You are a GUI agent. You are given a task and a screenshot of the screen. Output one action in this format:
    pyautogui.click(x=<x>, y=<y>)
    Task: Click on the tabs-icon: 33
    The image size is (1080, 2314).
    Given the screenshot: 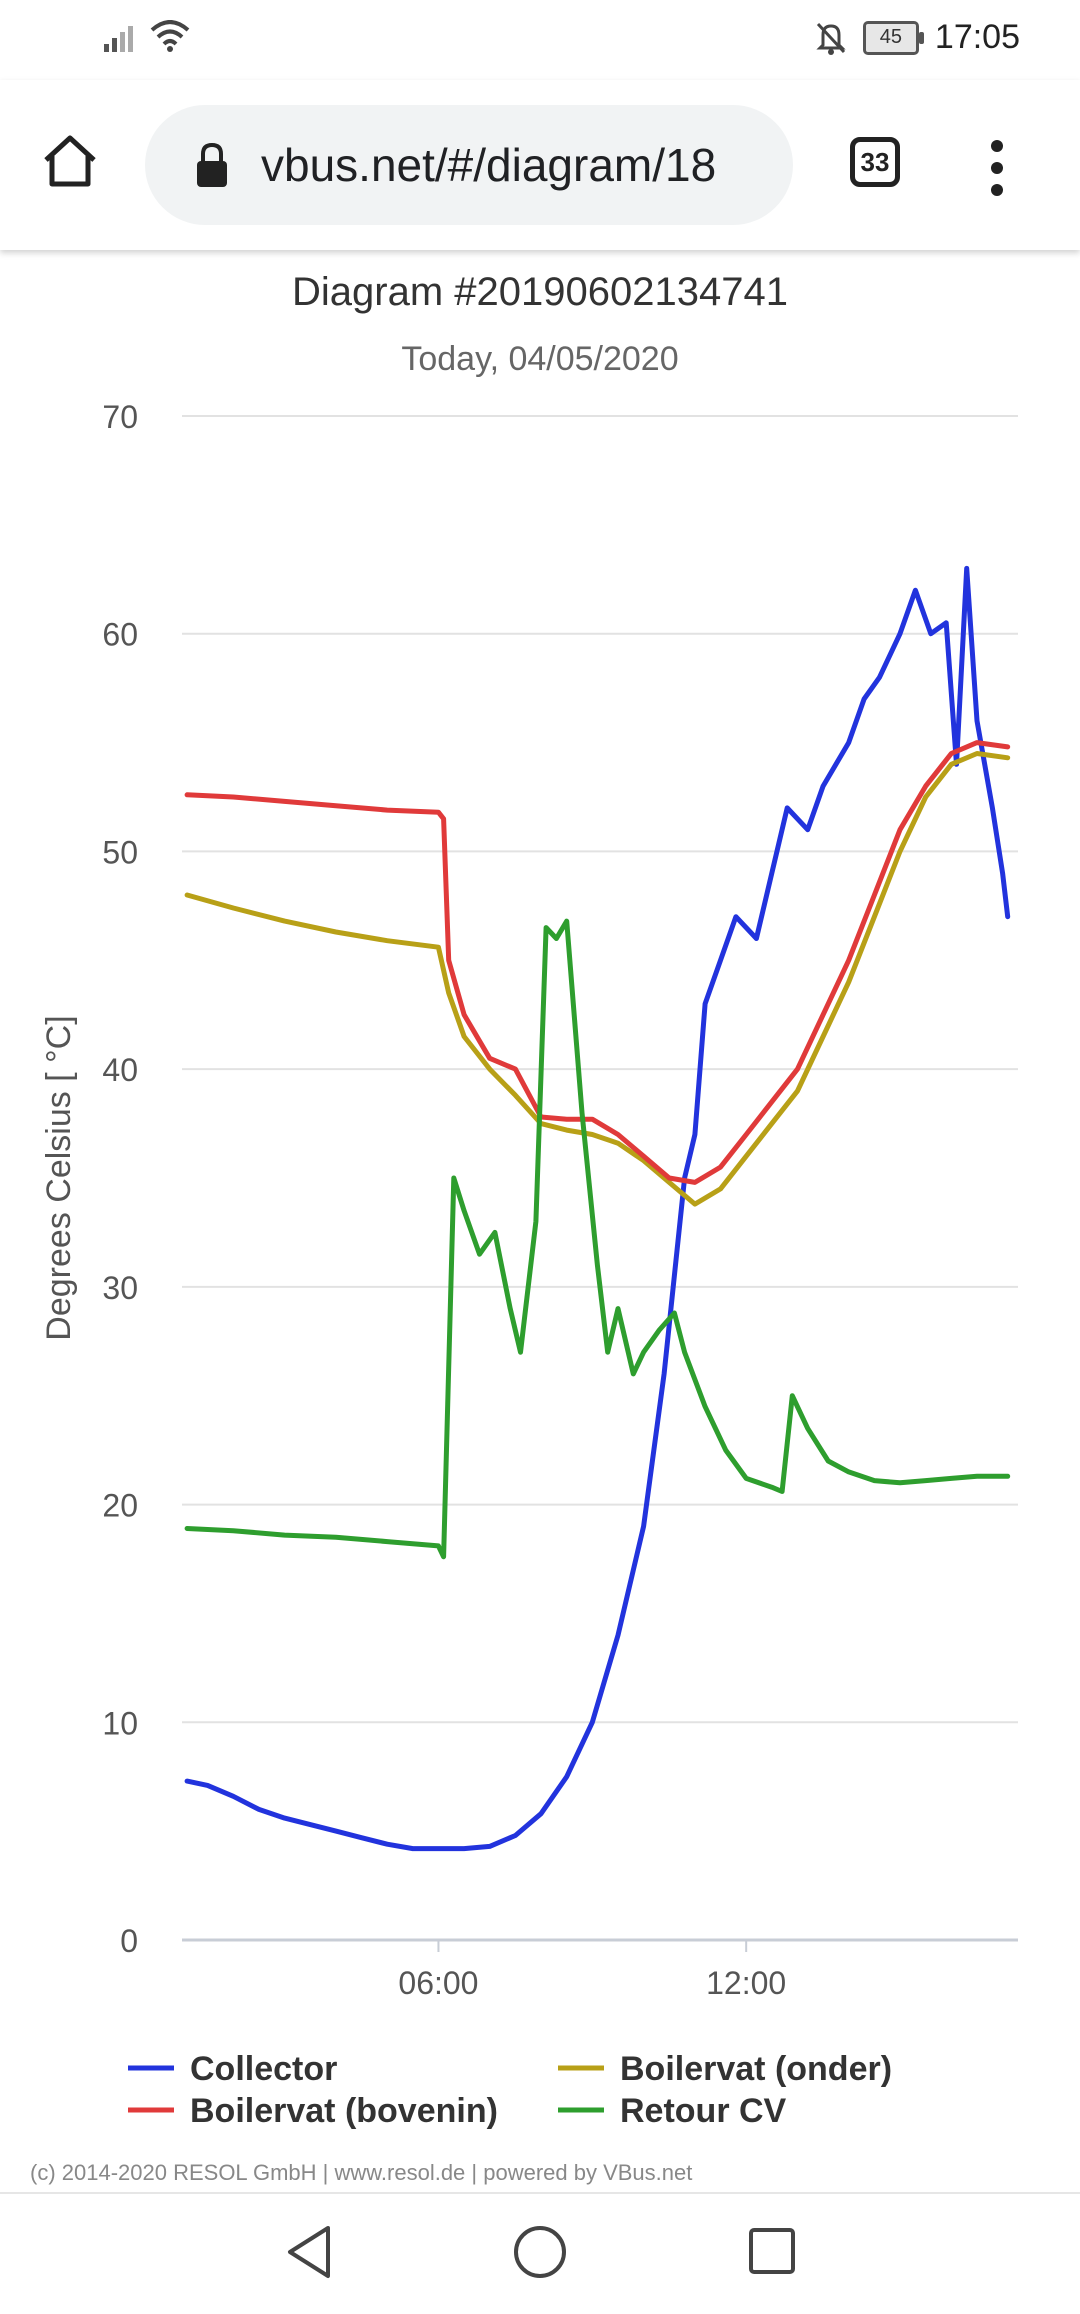 What is the action you would take?
    pyautogui.click(x=875, y=162)
    